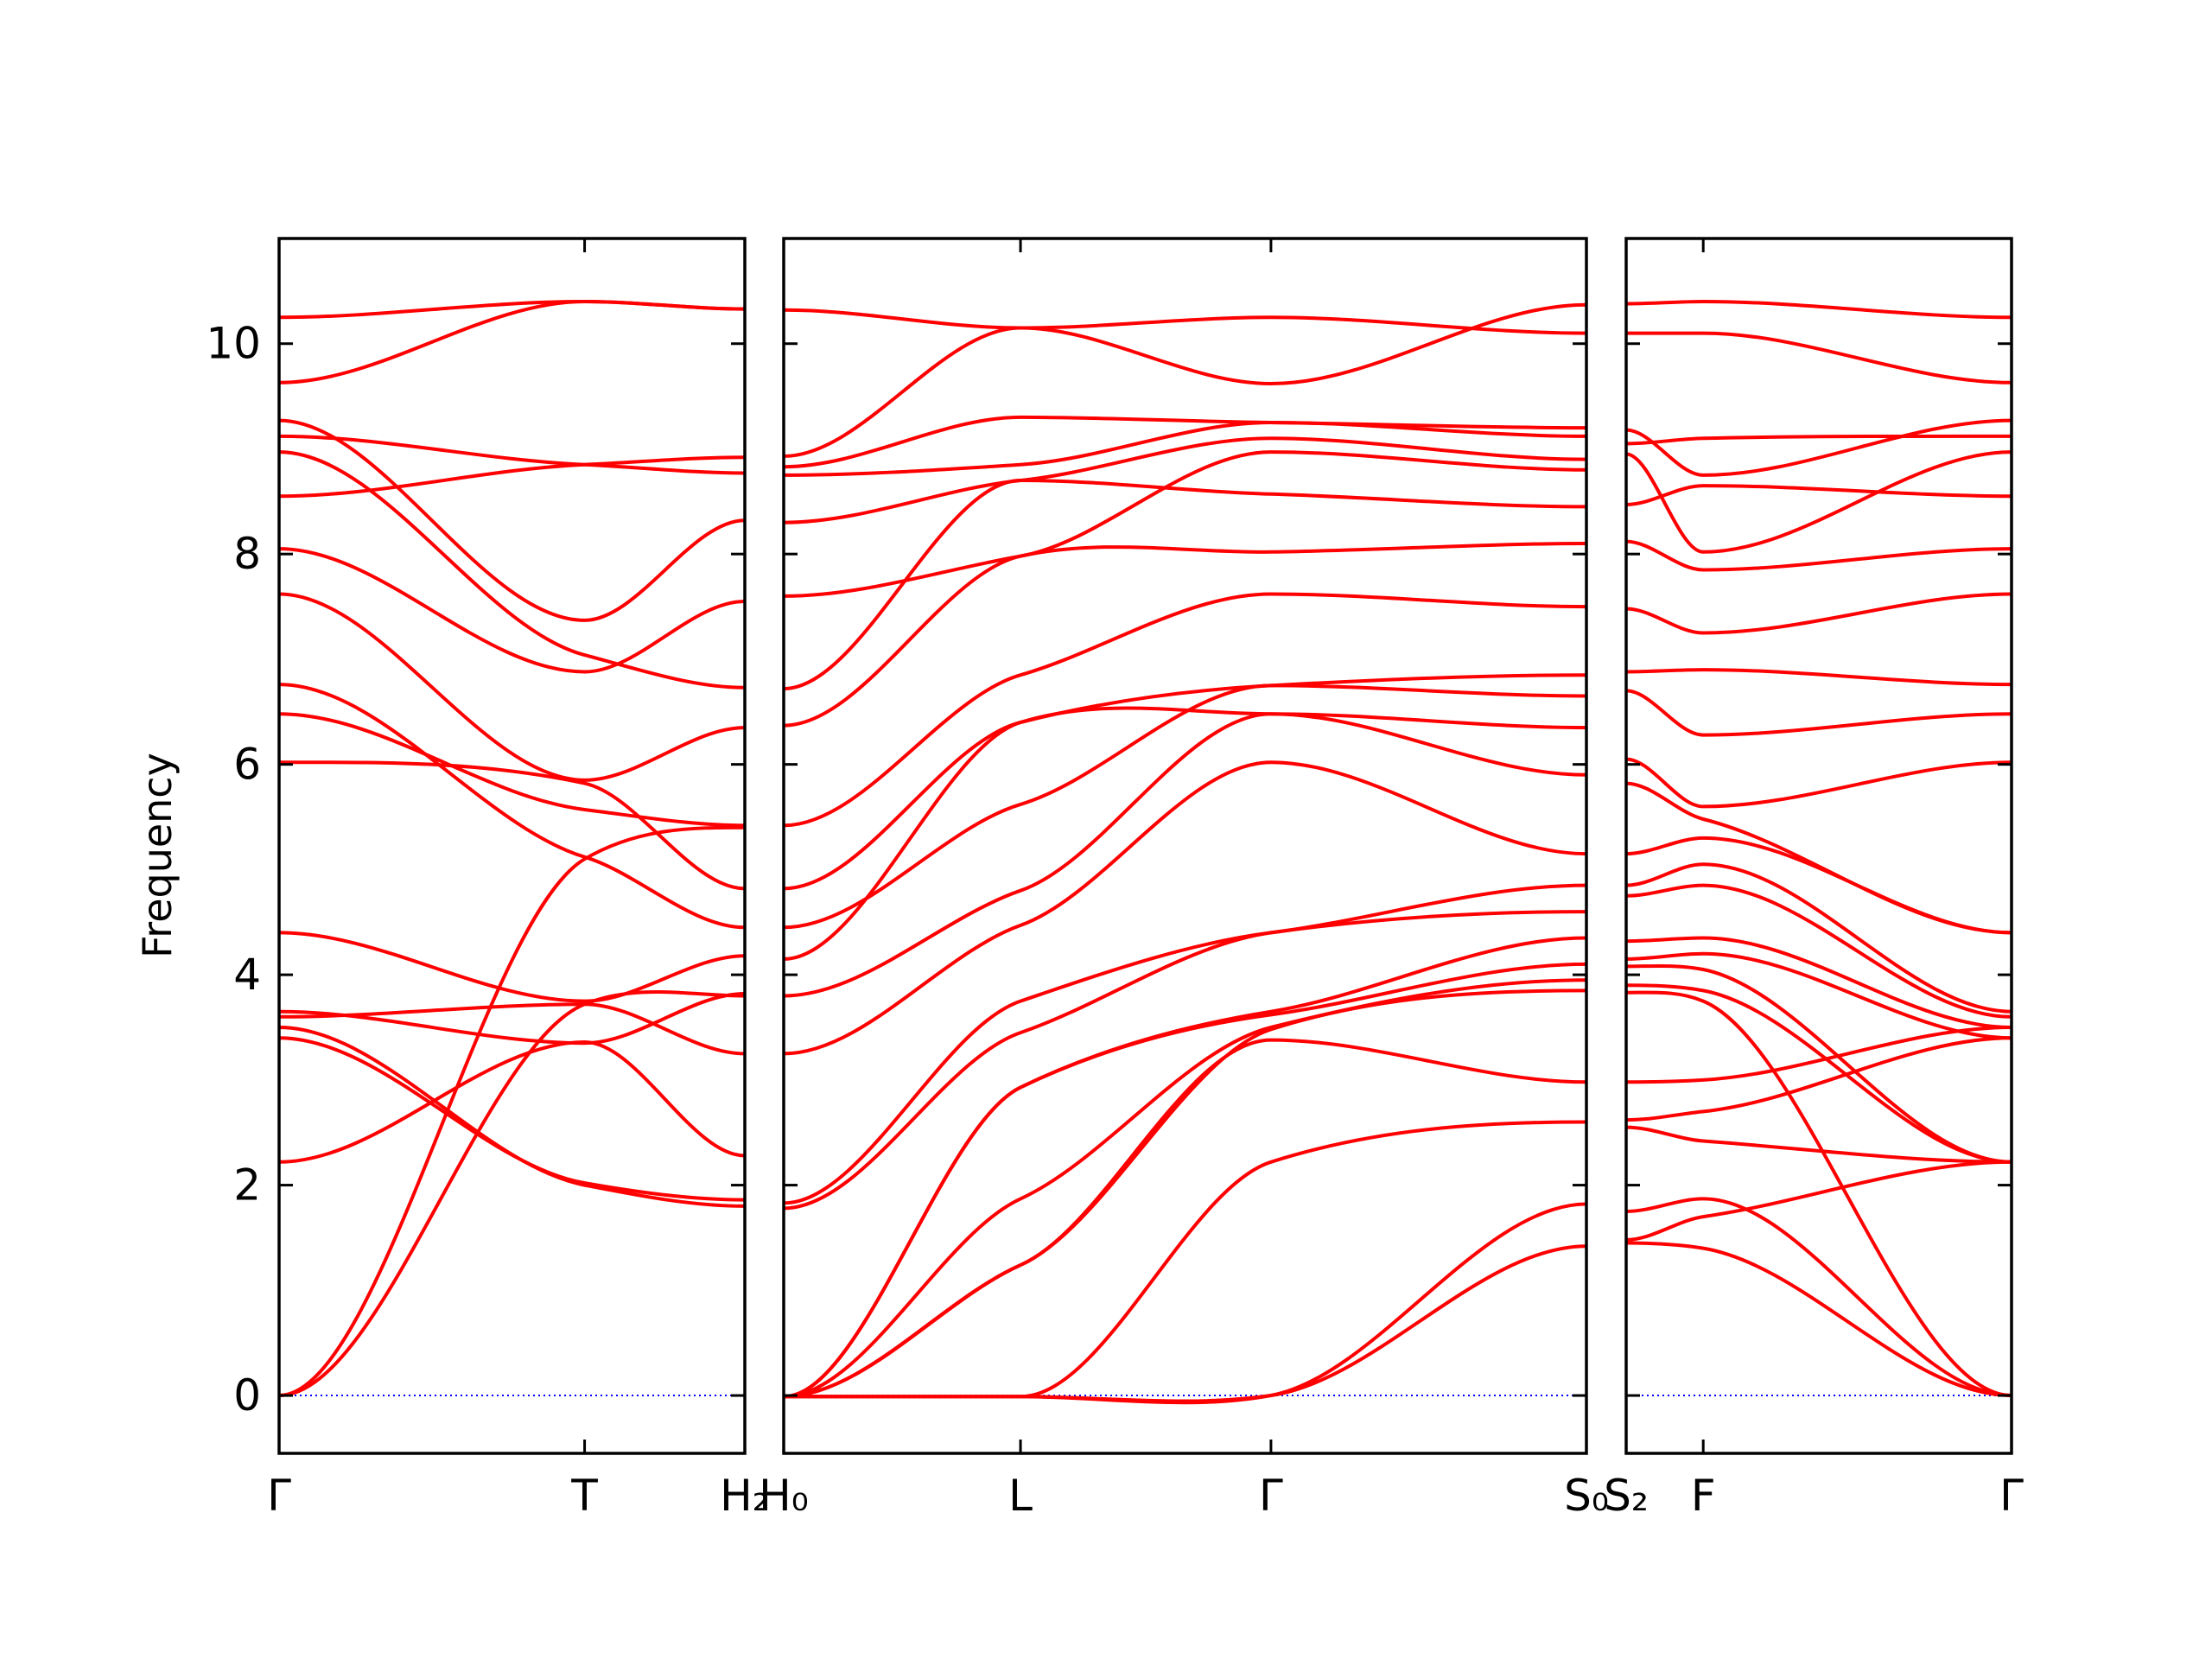  I want to click on y-tick-label: 2, so click(247, 1185).